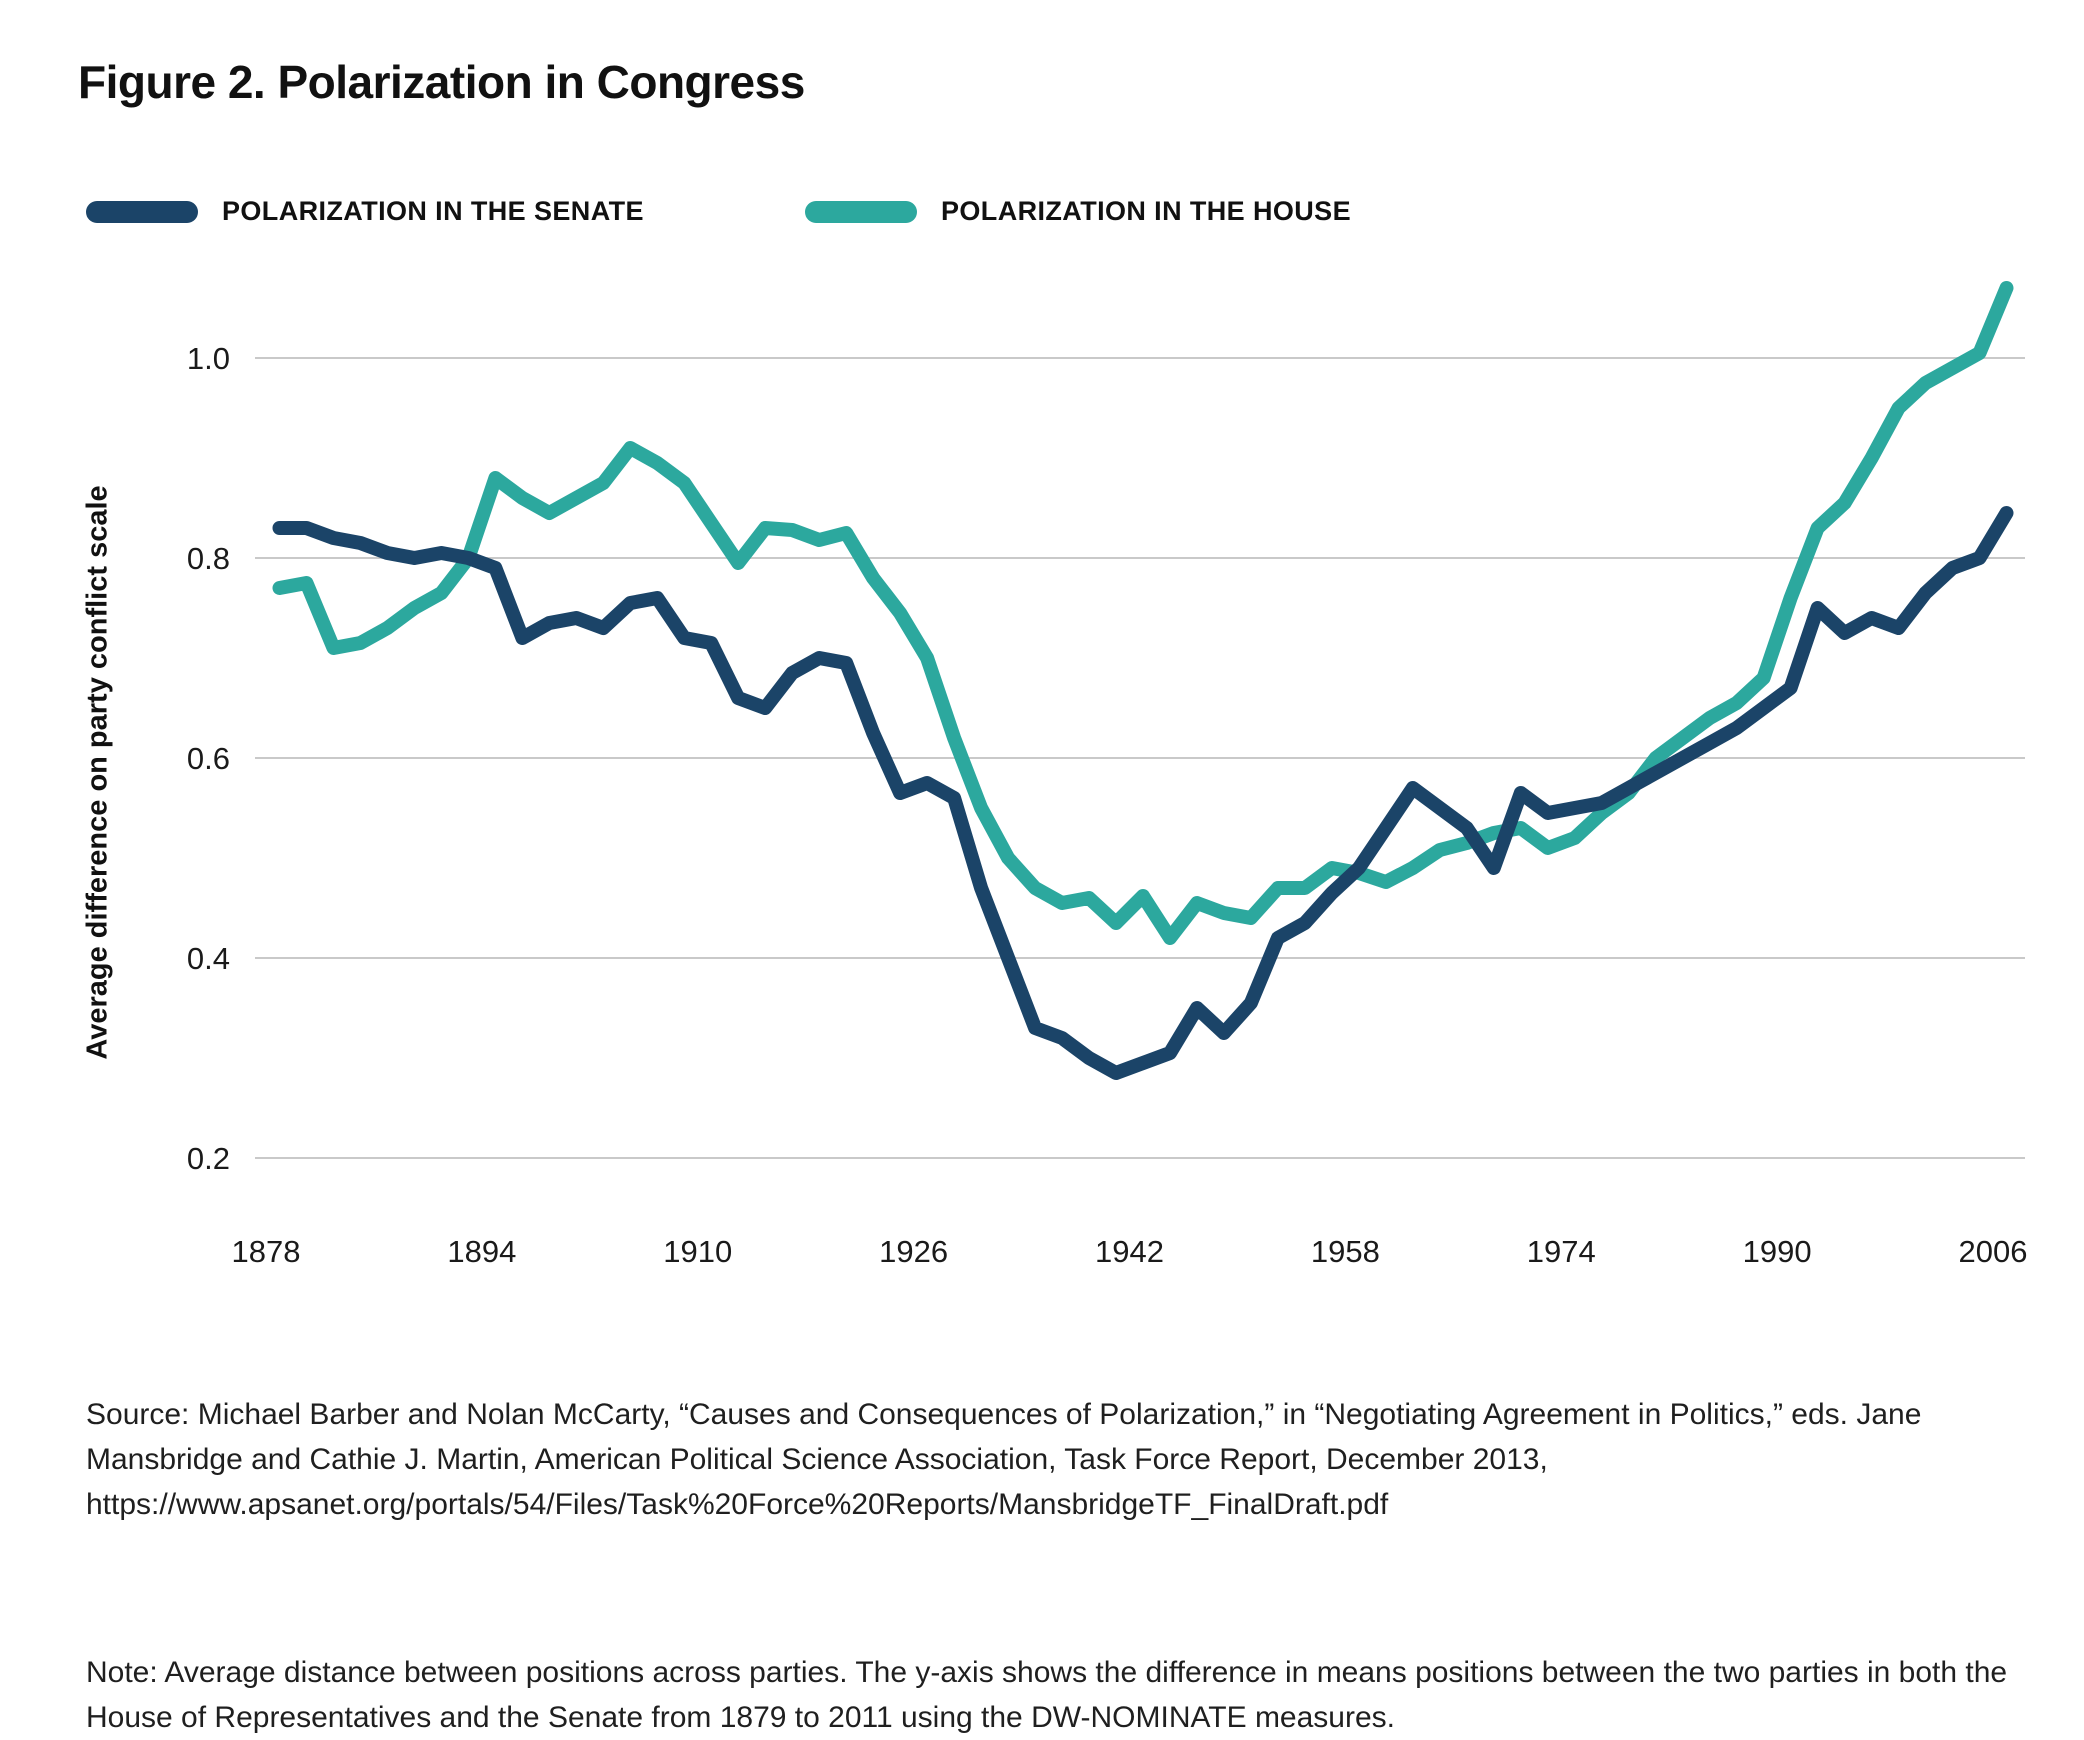 This screenshot has height=1740, width=2084. What do you see at coordinates (266, 1251) in the screenshot?
I see `x-tick-label: 1878` at bounding box center [266, 1251].